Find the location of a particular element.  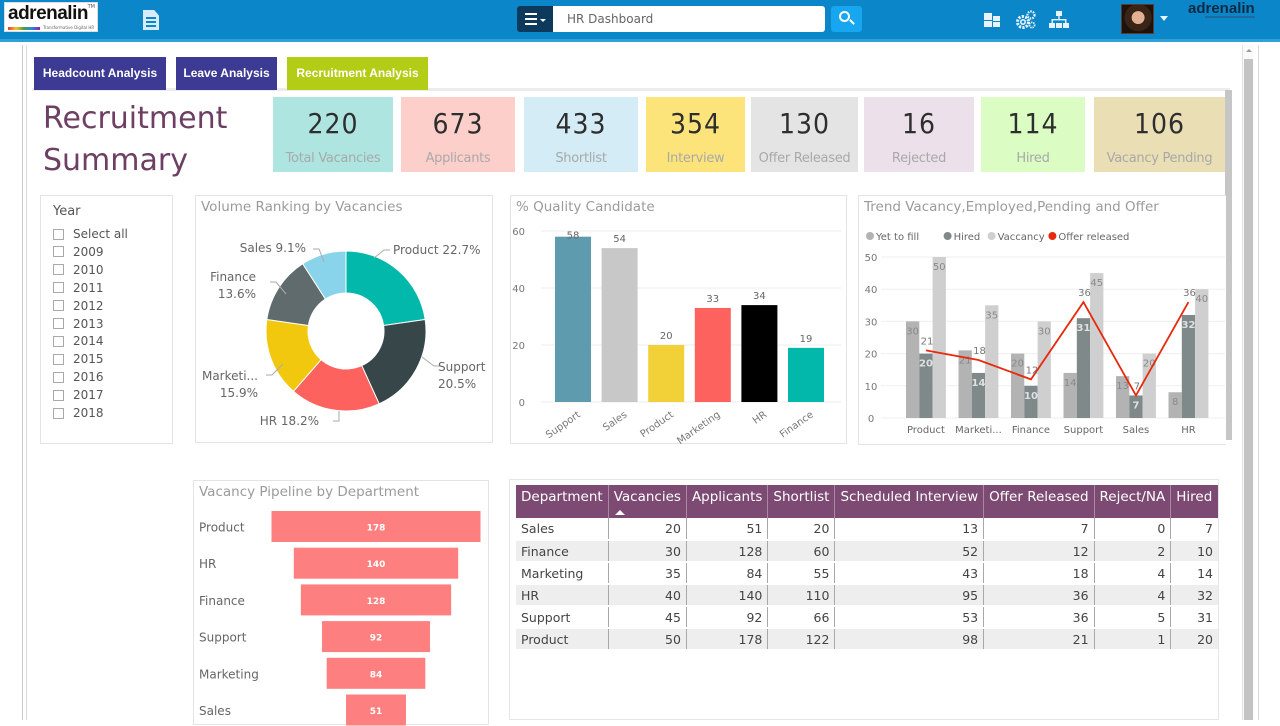

bar-hr is located at coordinates (759, 353).